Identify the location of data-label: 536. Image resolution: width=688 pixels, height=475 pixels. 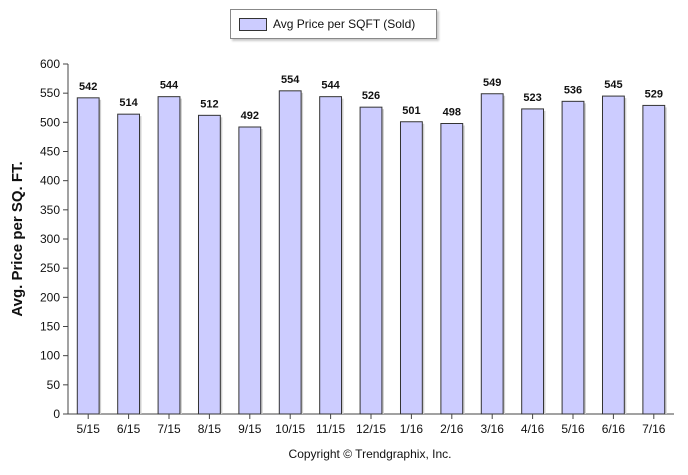
(573, 90).